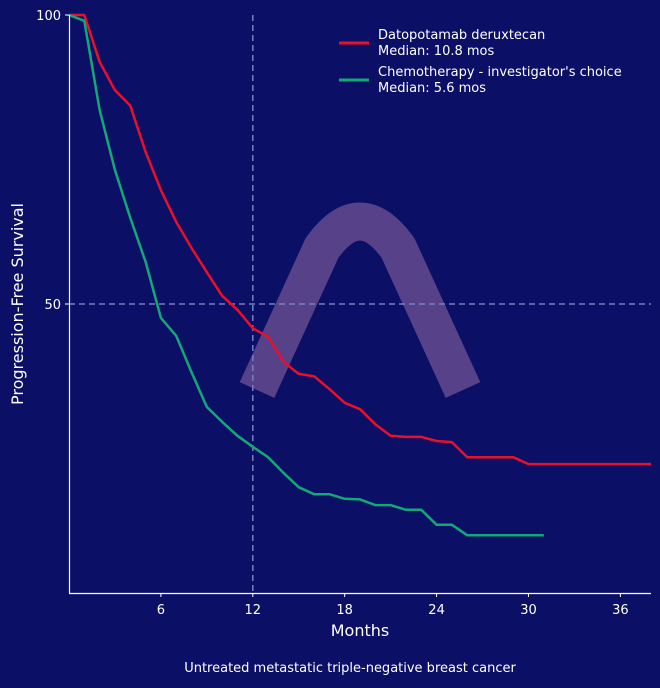 The width and height of the screenshot is (660, 688). Describe the element at coordinates (436, 51) in the screenshot. I see `legend-median-dato: Median: 10.8 mos` at that location.